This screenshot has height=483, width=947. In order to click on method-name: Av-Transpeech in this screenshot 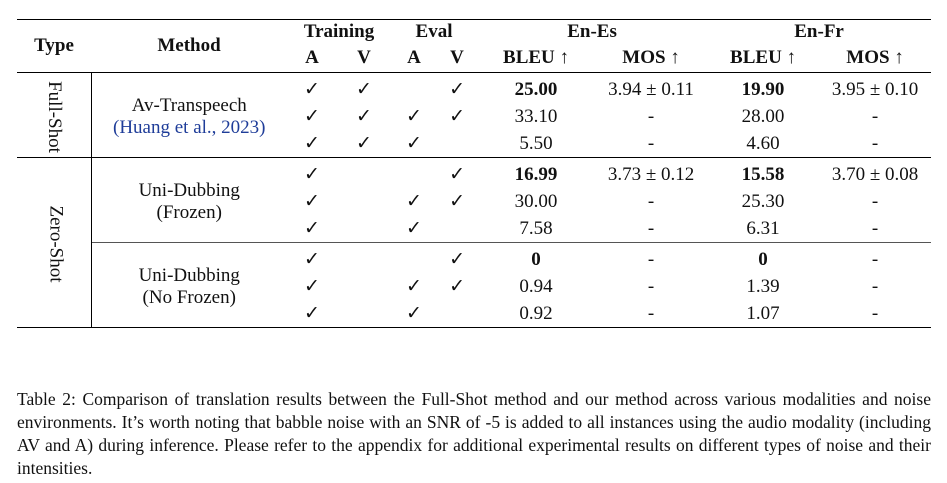, I will do `click(189, 105)`.